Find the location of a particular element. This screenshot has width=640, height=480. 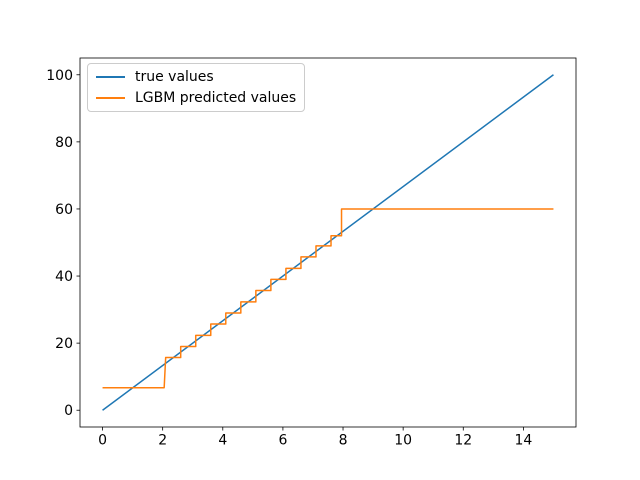

y-tick-label: 20 is located at coordinates (64, 344).